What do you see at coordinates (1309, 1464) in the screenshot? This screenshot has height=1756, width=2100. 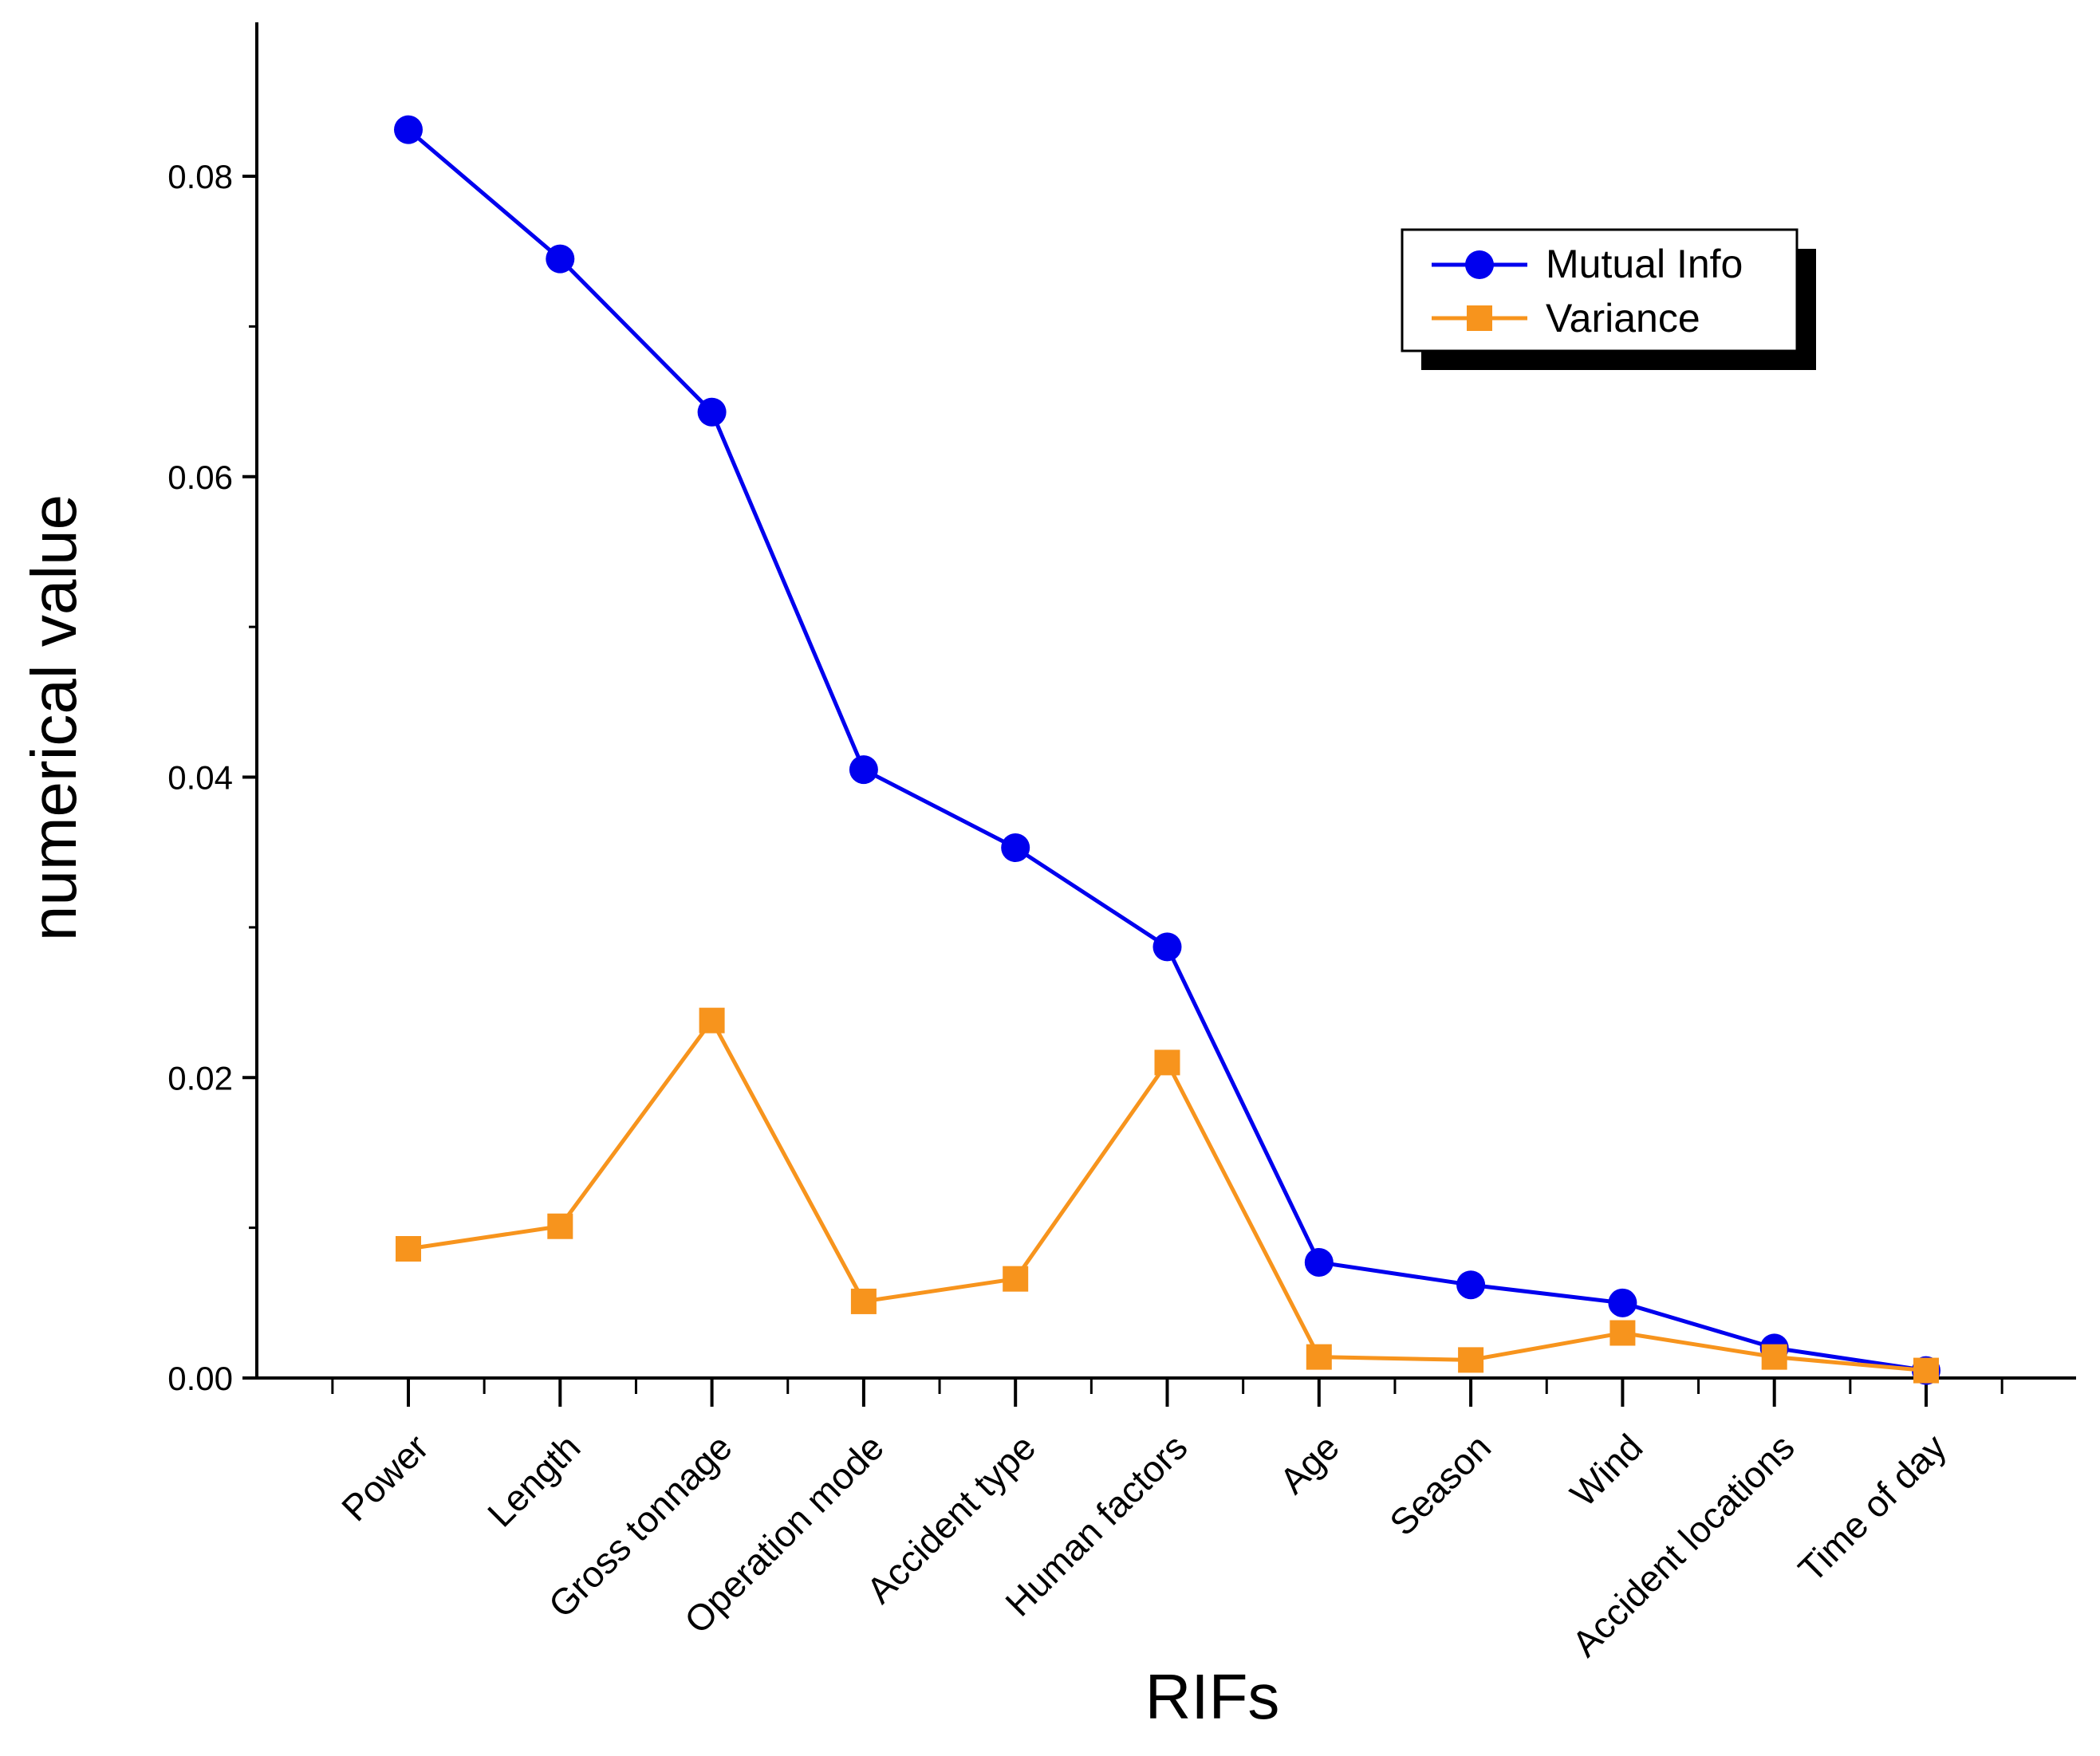 I see `x-tick-label: Age` at bounding box center [1309, 1464].